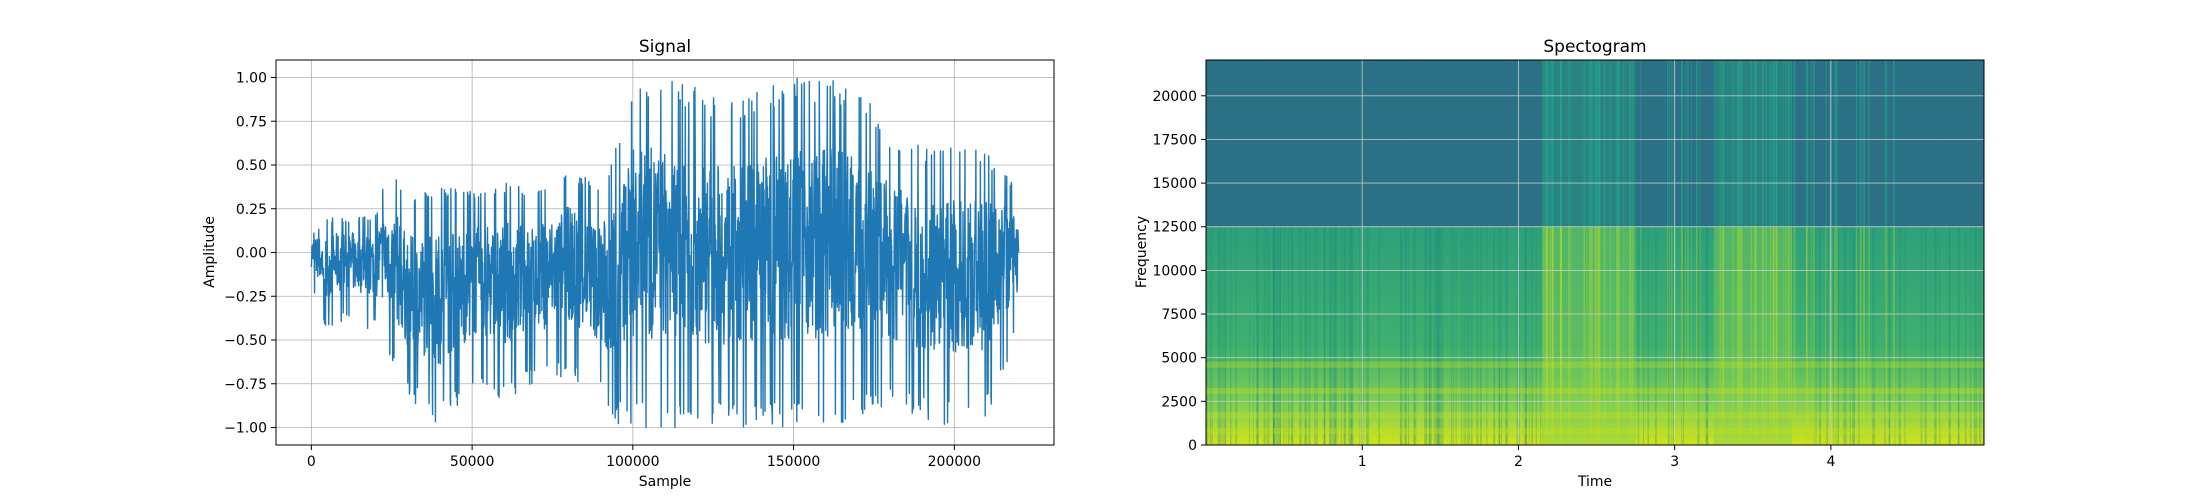 This screenshot has width=2200, height=500. Describe the element at coordinates (1174, 97) in the screenshot. I see `spectrogram-y-tick-label: 20000` at that location.